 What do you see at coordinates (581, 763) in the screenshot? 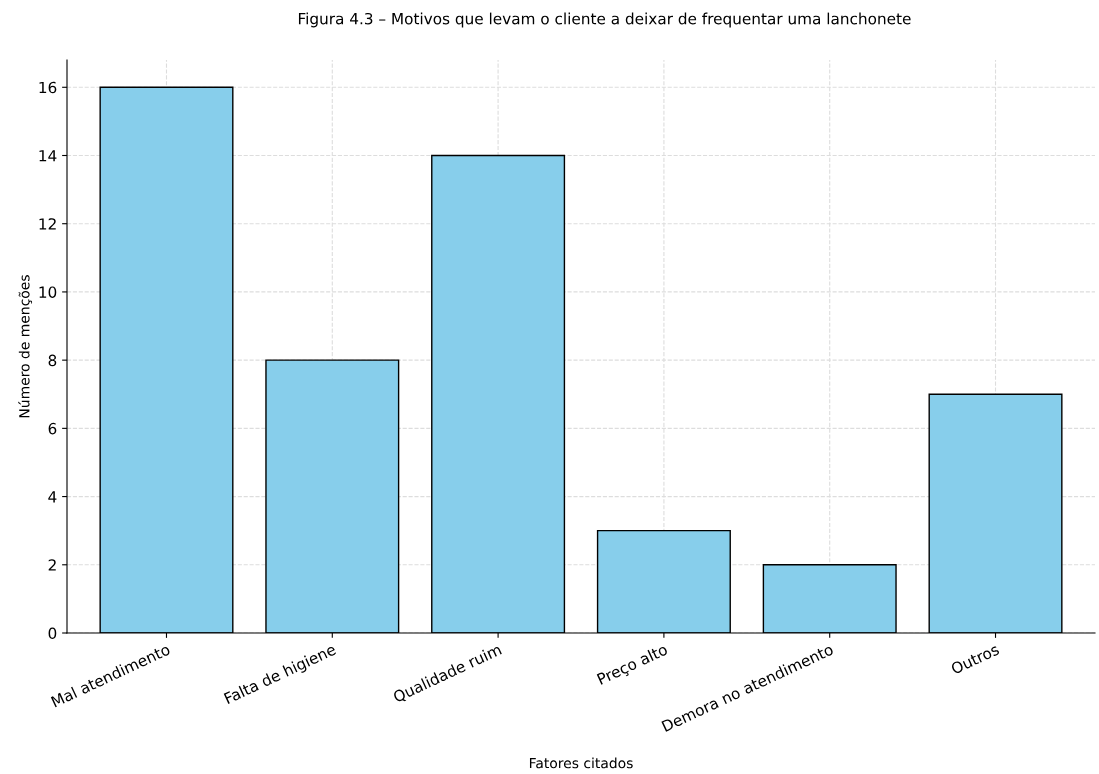
I see `x-axis-title: Fatores citados` at bounding box center [581, 763].